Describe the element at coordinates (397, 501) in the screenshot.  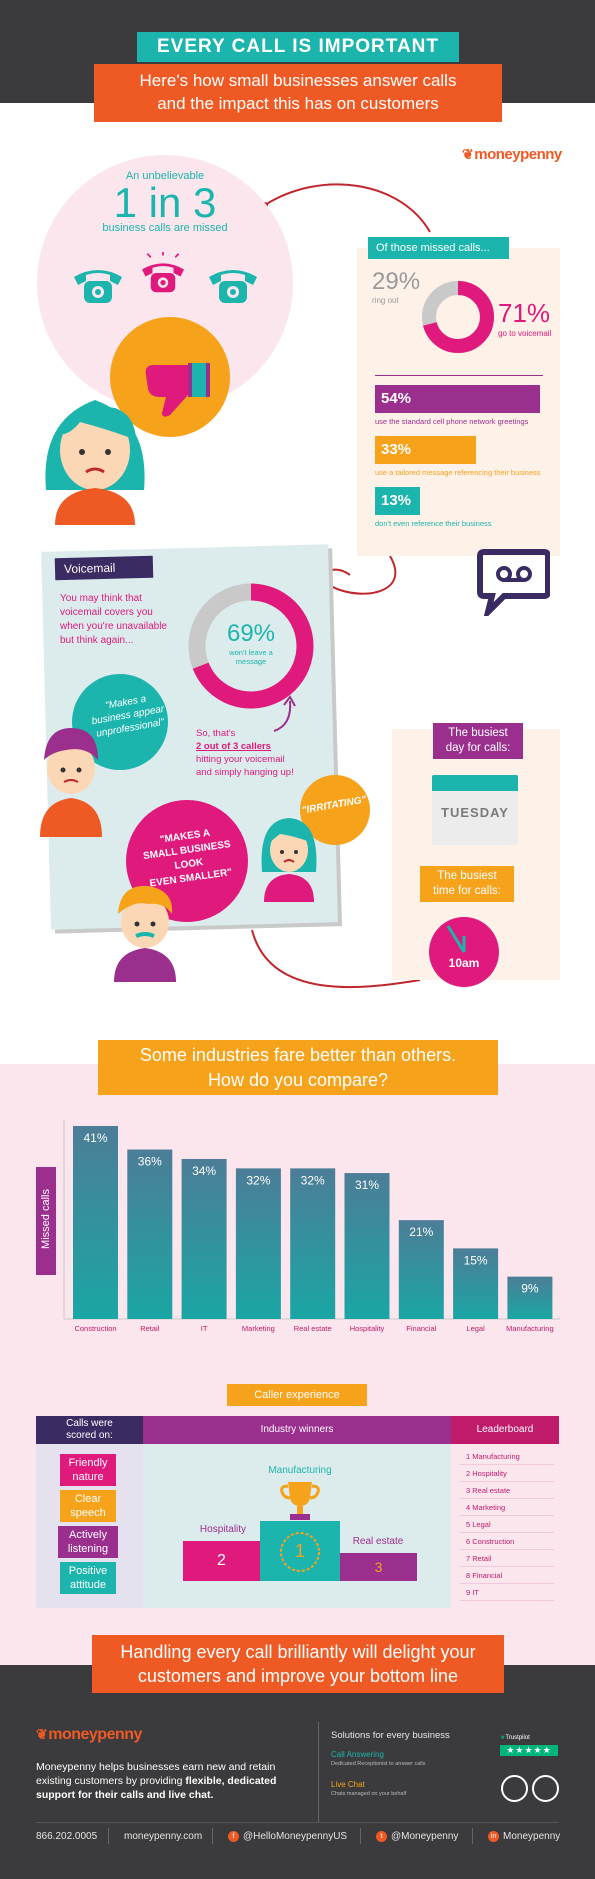
I see `missed-bar-fill: 13%` at that location.